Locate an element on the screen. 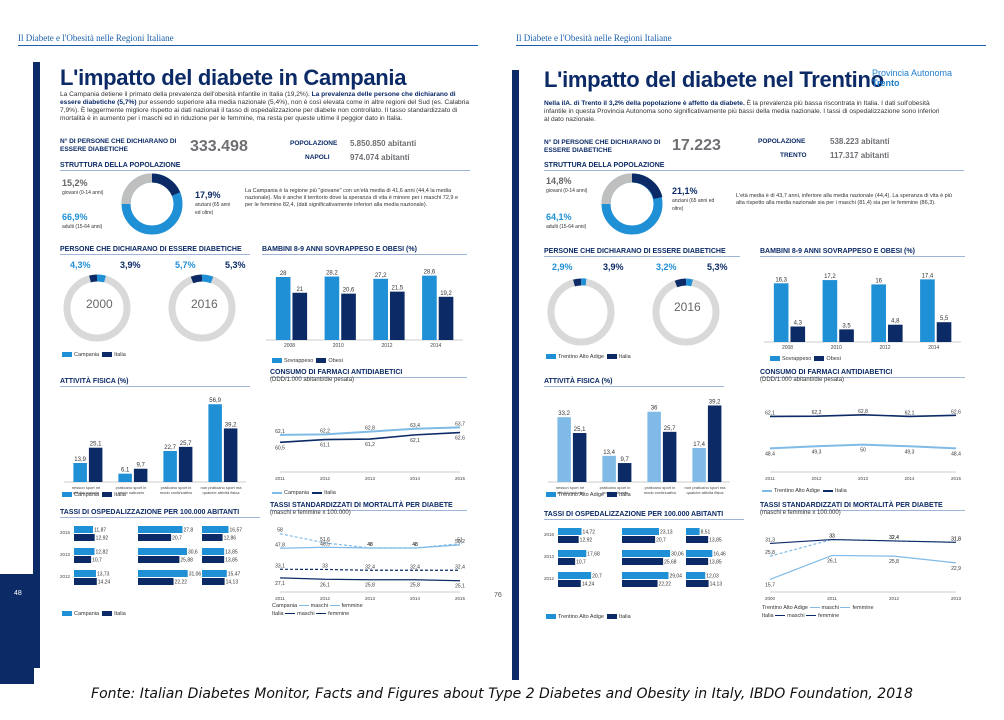 This screenshot has width=1004, height=720. diab-2000-region: 4,3% is located at coordinates (80, 265).